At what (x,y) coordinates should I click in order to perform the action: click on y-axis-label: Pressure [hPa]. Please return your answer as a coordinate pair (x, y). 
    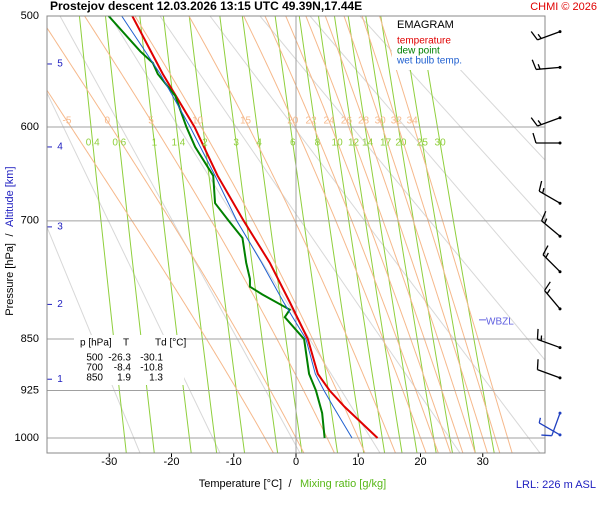
    Looking at the image, I should click on (10, 279).